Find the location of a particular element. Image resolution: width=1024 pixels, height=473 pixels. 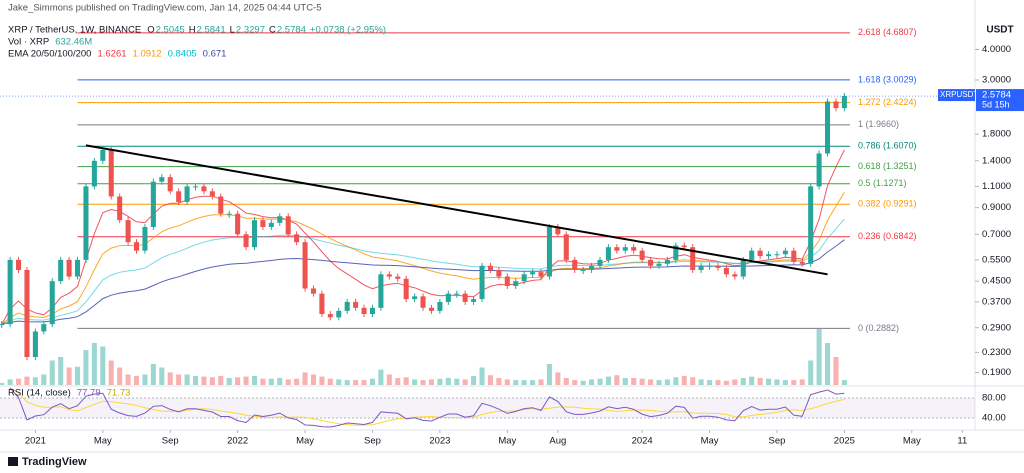

legend-text: 2.3297 is located at coordinates (250, 30).